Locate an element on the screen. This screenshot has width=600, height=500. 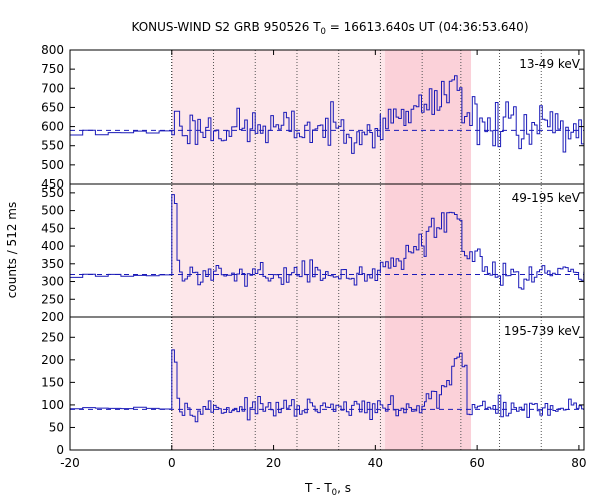
panel-energy-label: 13-49 keV is located at coordinates (550, 64).